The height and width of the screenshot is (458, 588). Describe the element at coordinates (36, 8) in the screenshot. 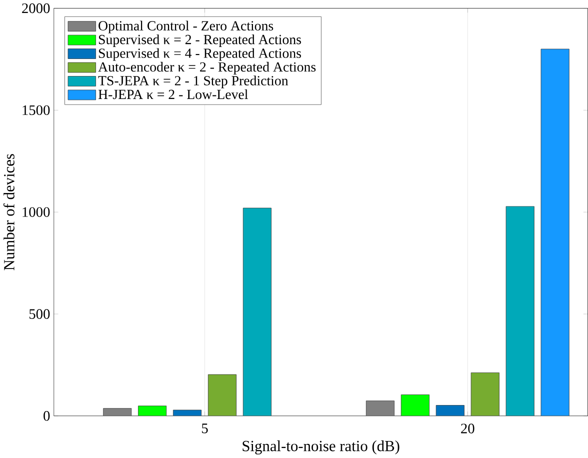

I see `y-tick-label: 2000` at that location.